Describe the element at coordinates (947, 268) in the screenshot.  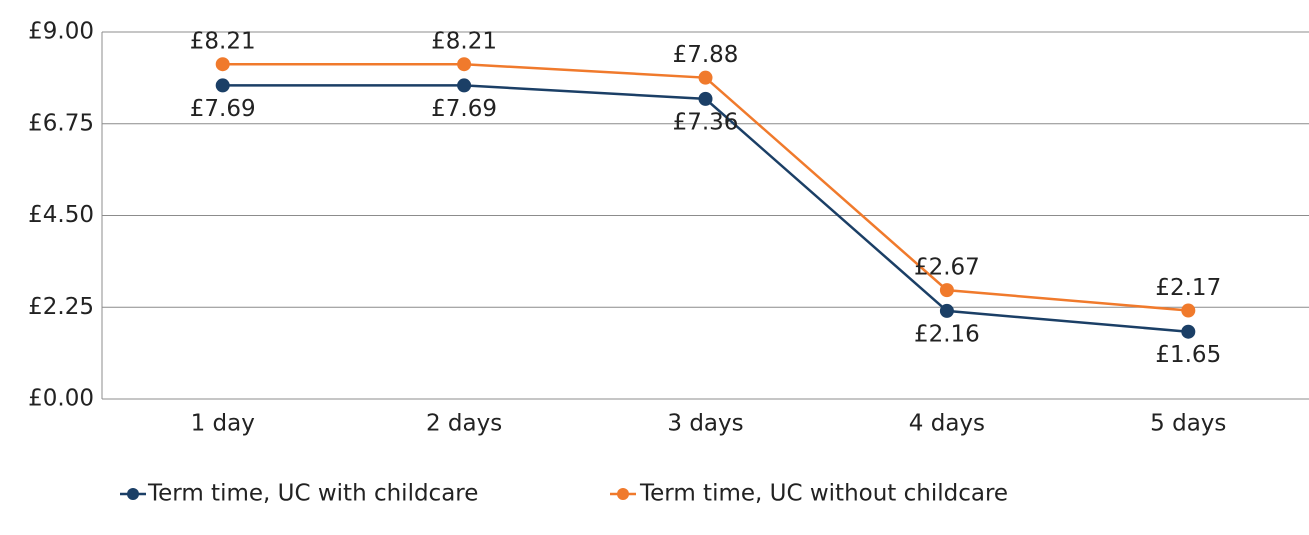
I see `data-label: £2.67` at that location.